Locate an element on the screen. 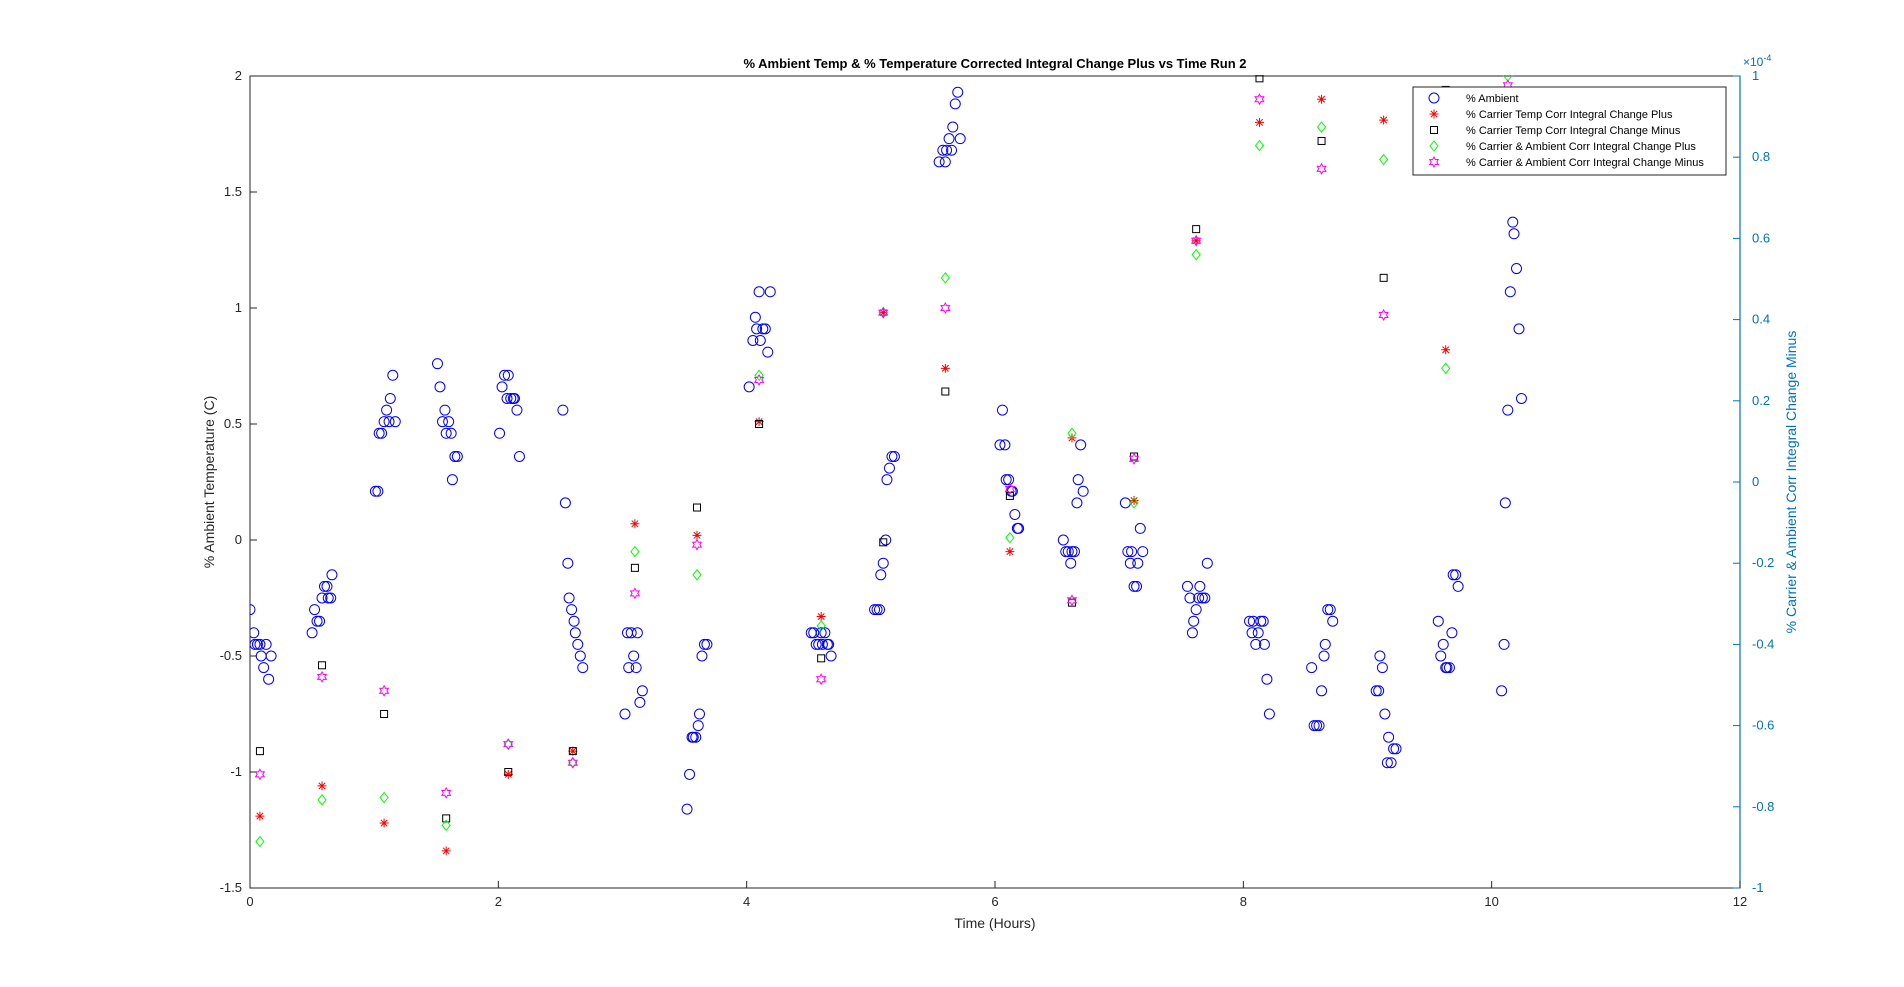 The image size is (1904, 987). y-tick-label: 1 is located at coordinates (238, 307).